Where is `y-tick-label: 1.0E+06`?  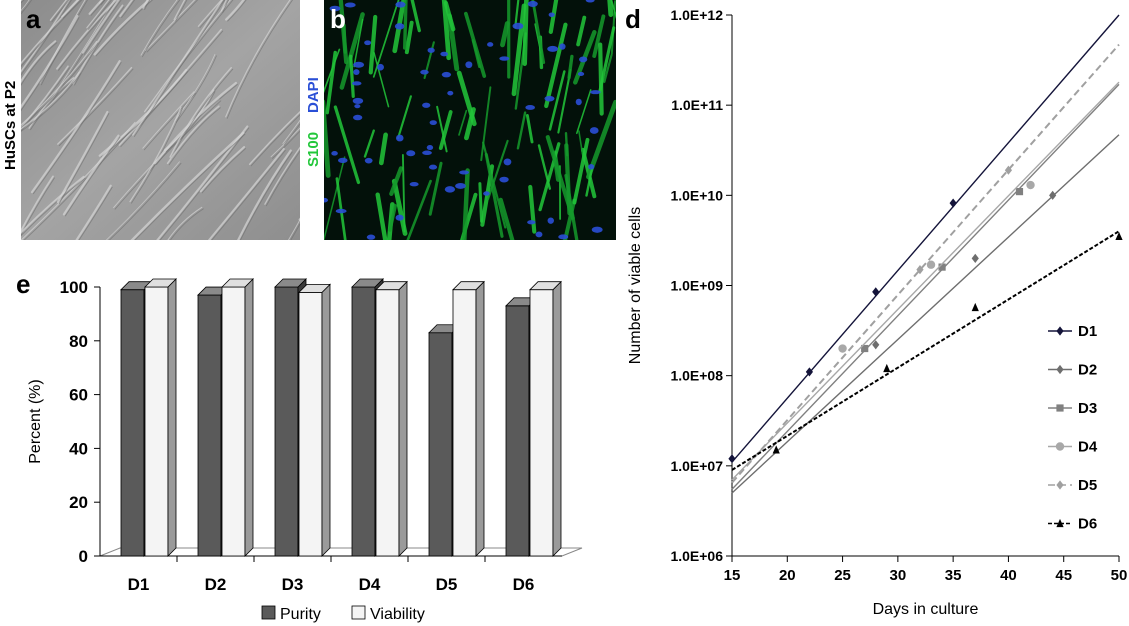
y-tick-label: 1.0E+06 is located at coordinates (696, 556).